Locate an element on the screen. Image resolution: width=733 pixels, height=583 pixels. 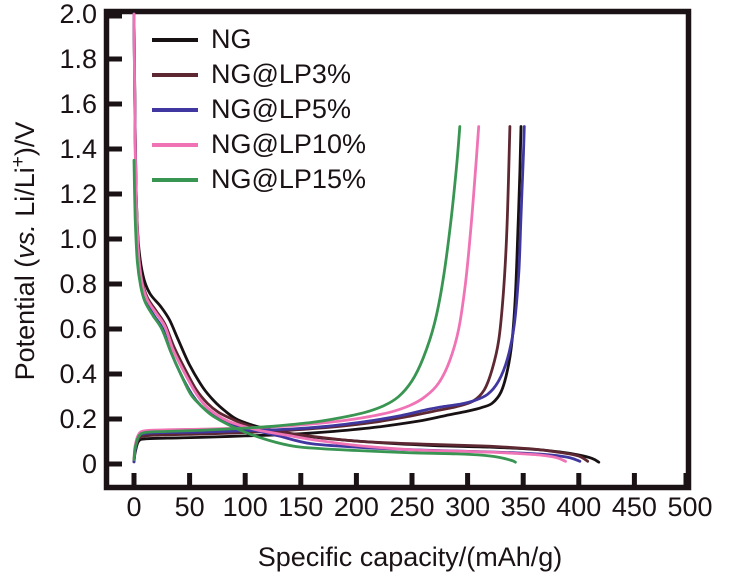
legend-item-NG@LP10%: NG@LP10% is located at coordinates (259, 144).